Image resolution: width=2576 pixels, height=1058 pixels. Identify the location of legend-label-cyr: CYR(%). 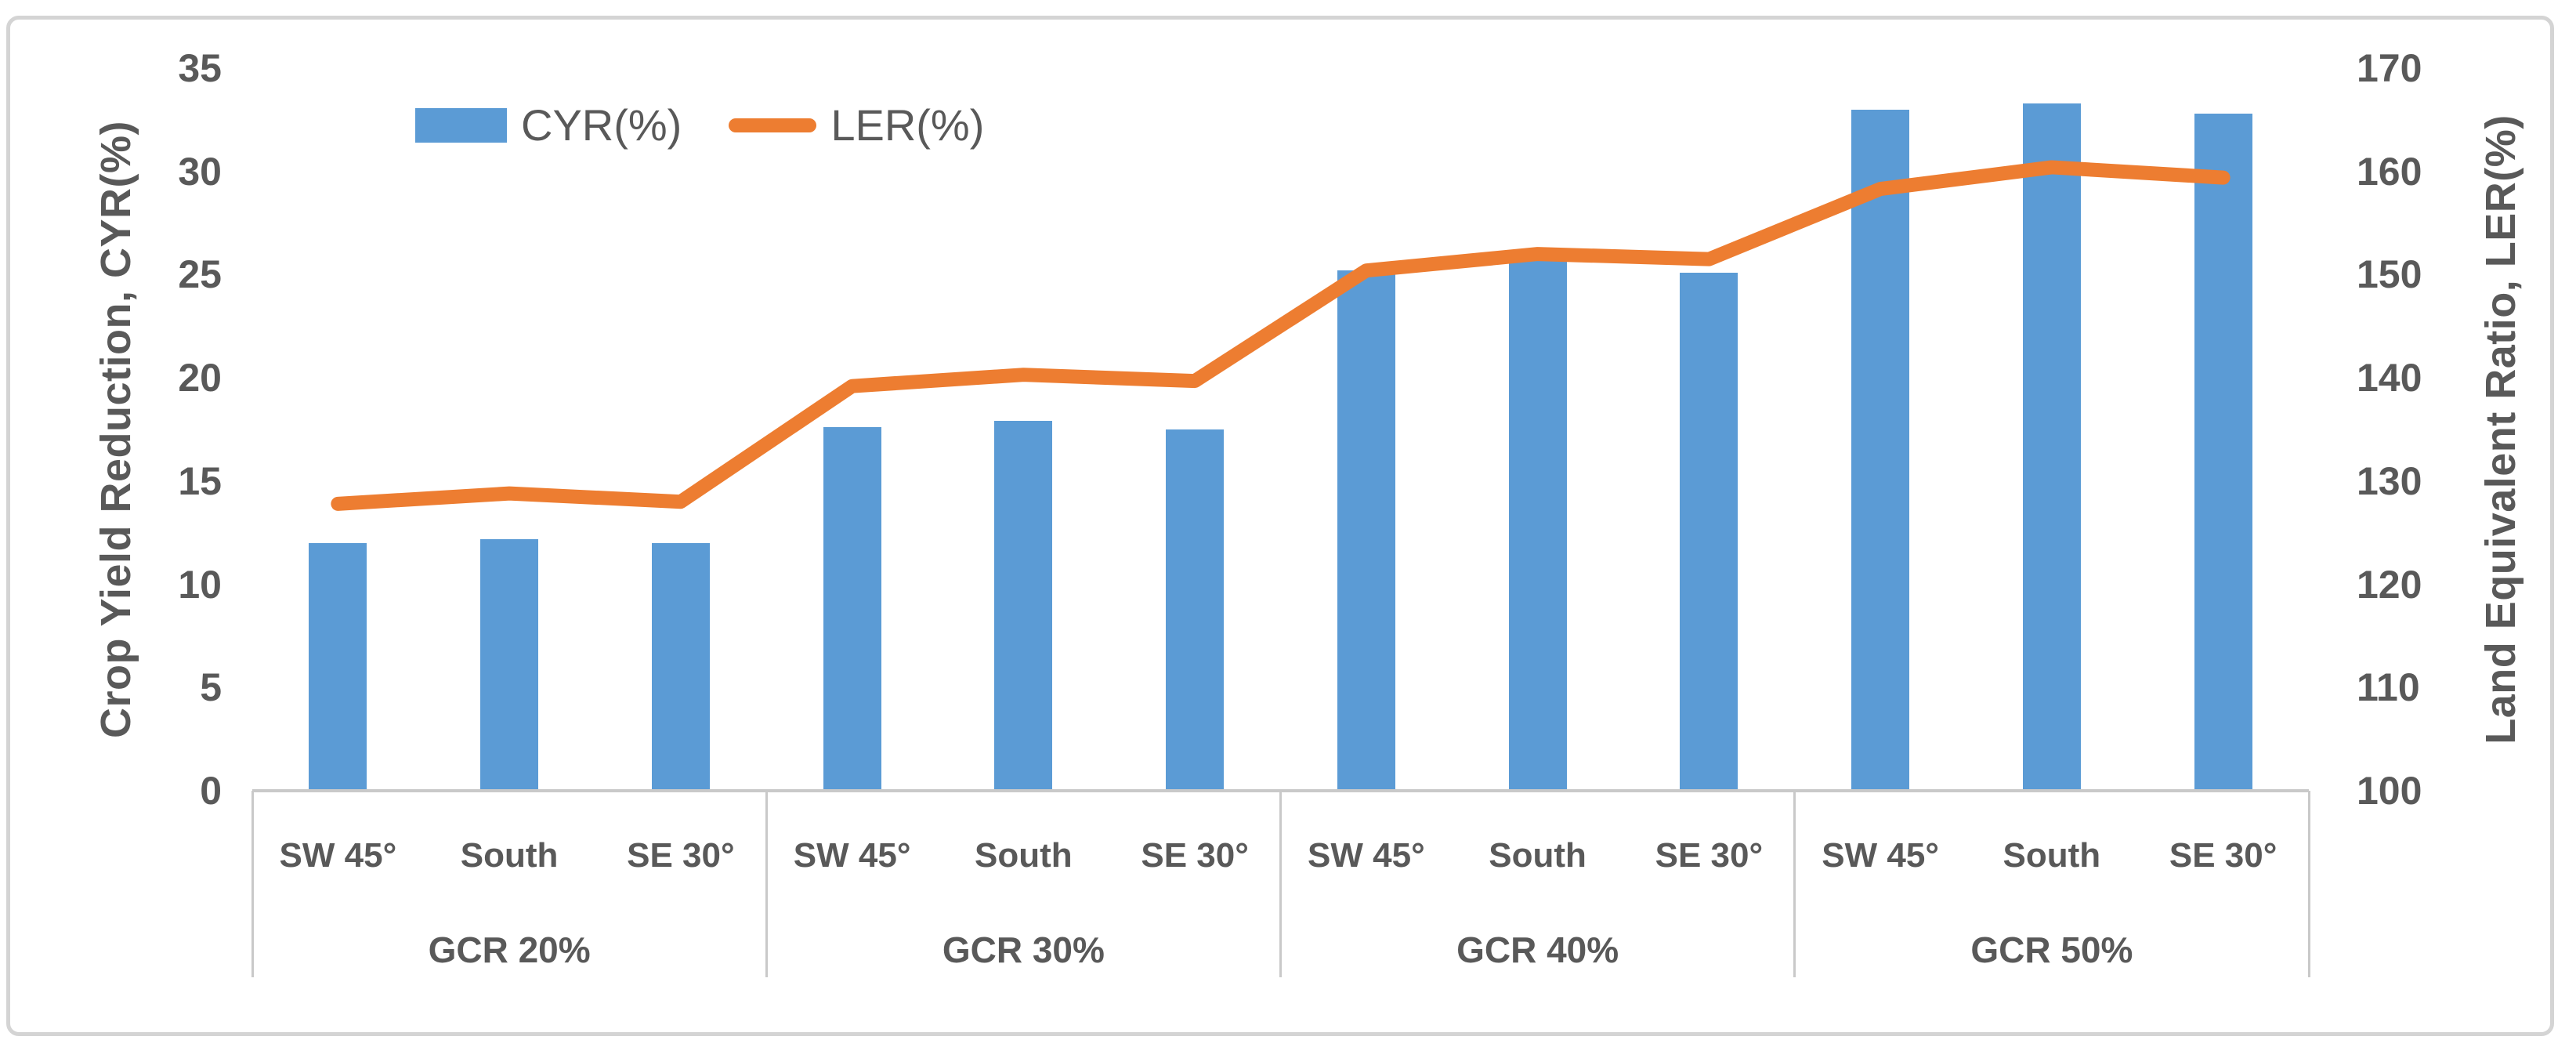
(601, 125).